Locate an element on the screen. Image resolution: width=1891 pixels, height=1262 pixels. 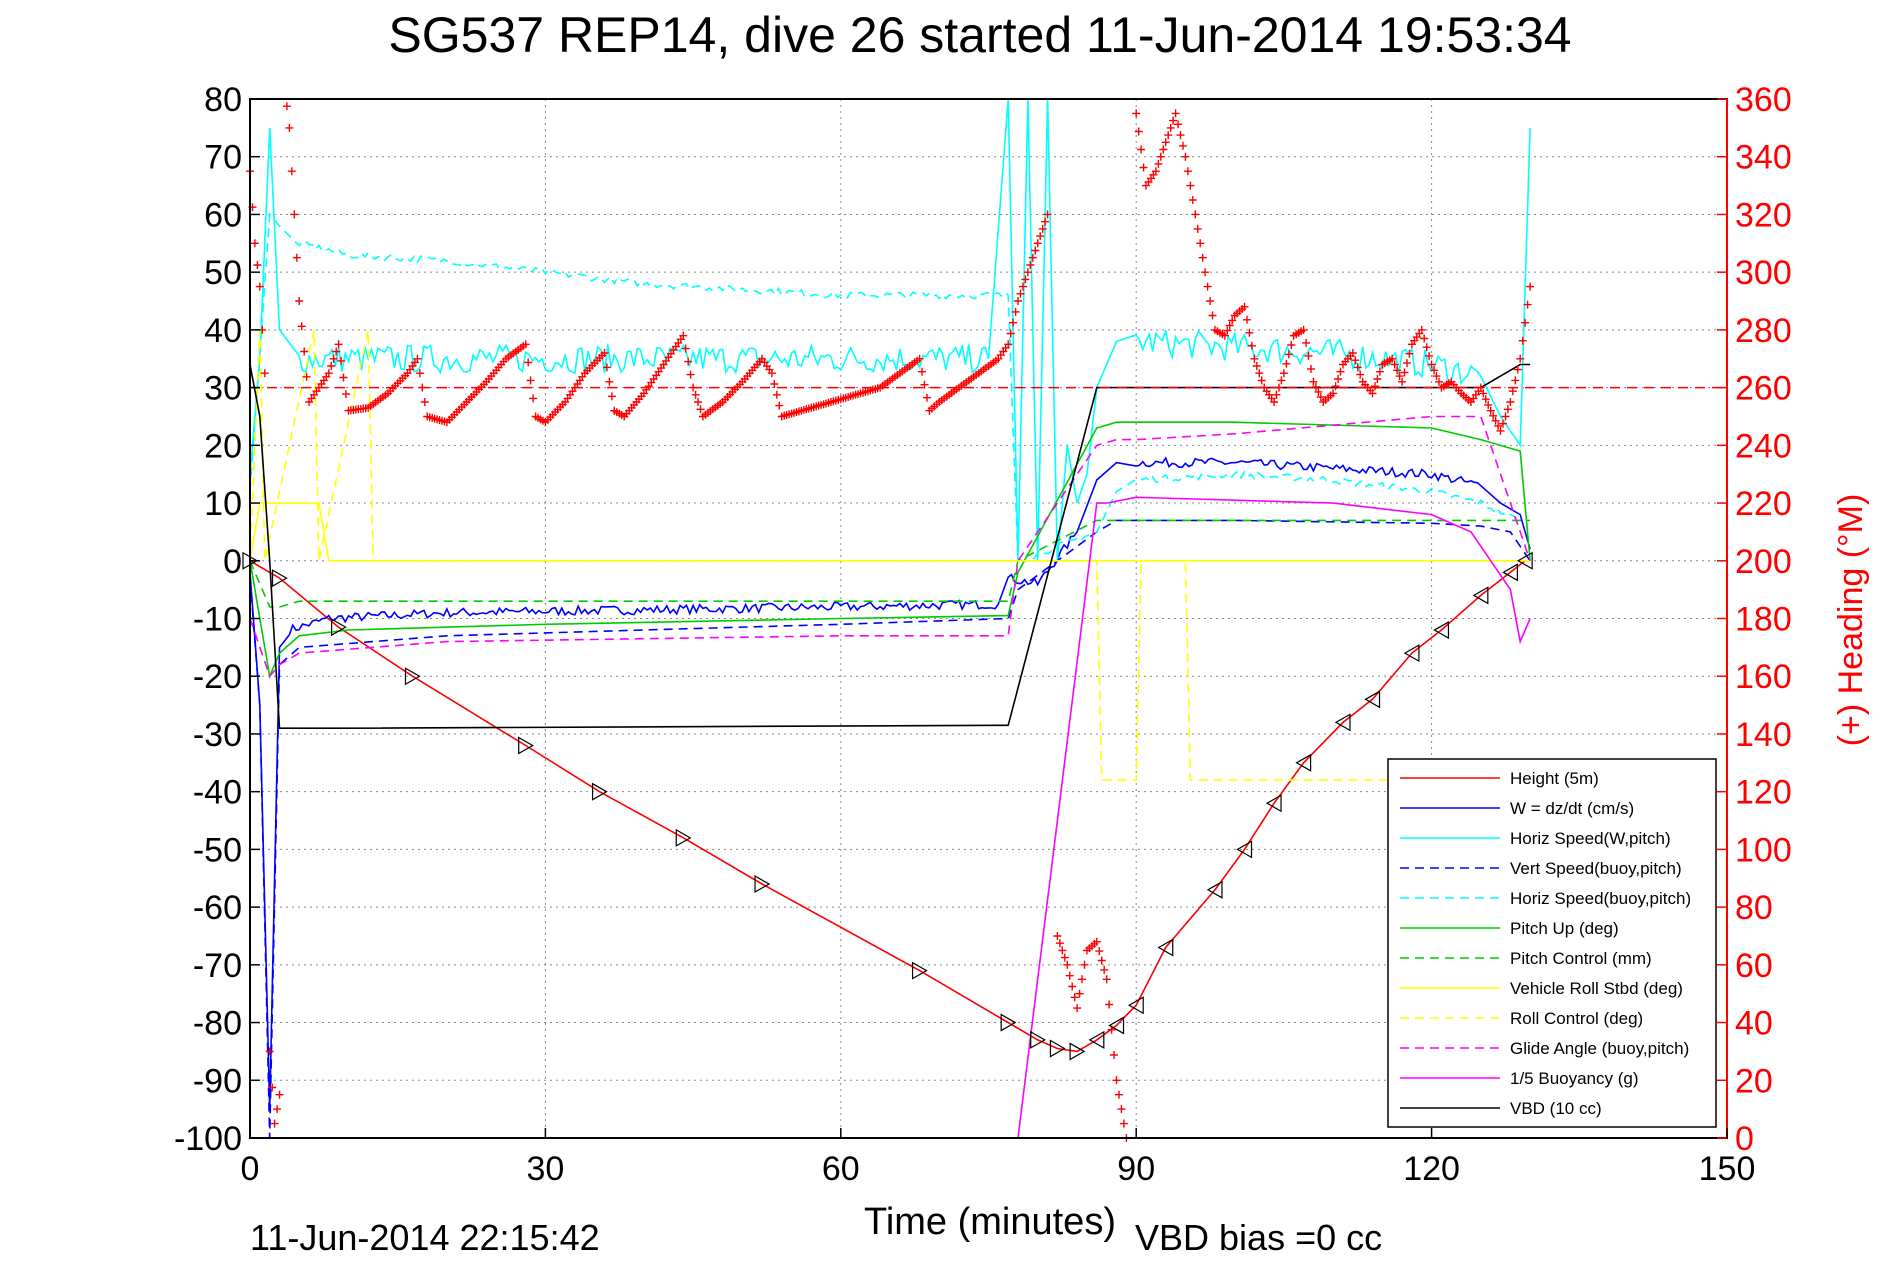
legend-label: Roll Control (deg) is located at coordinates (1576, 1018).